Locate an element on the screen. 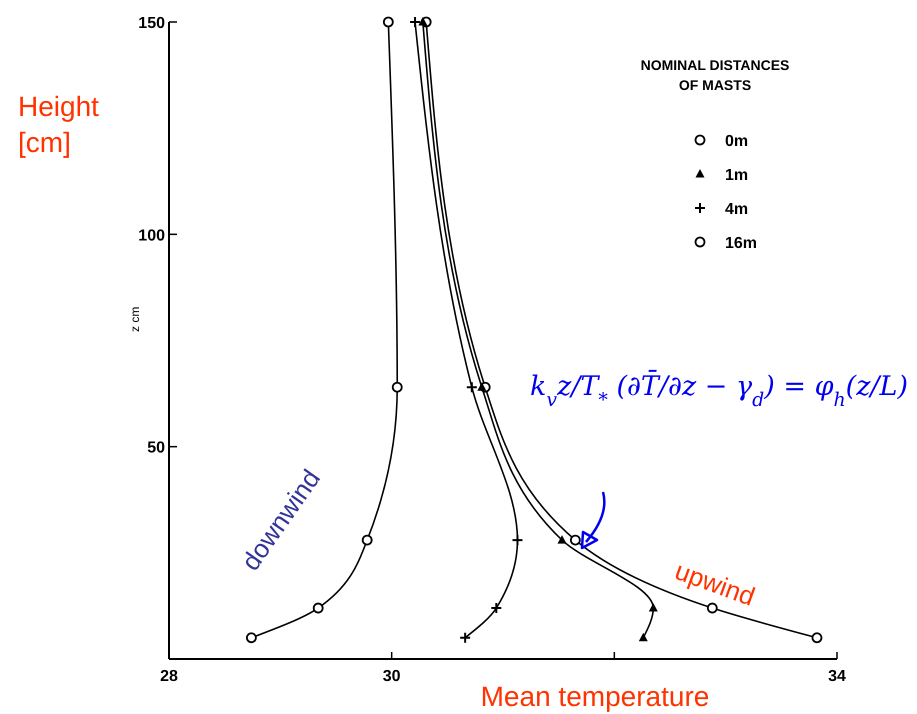 The height and width of the screenshot is (714, 917). y-tick-label: 150 is located at coordinates (152, 23).